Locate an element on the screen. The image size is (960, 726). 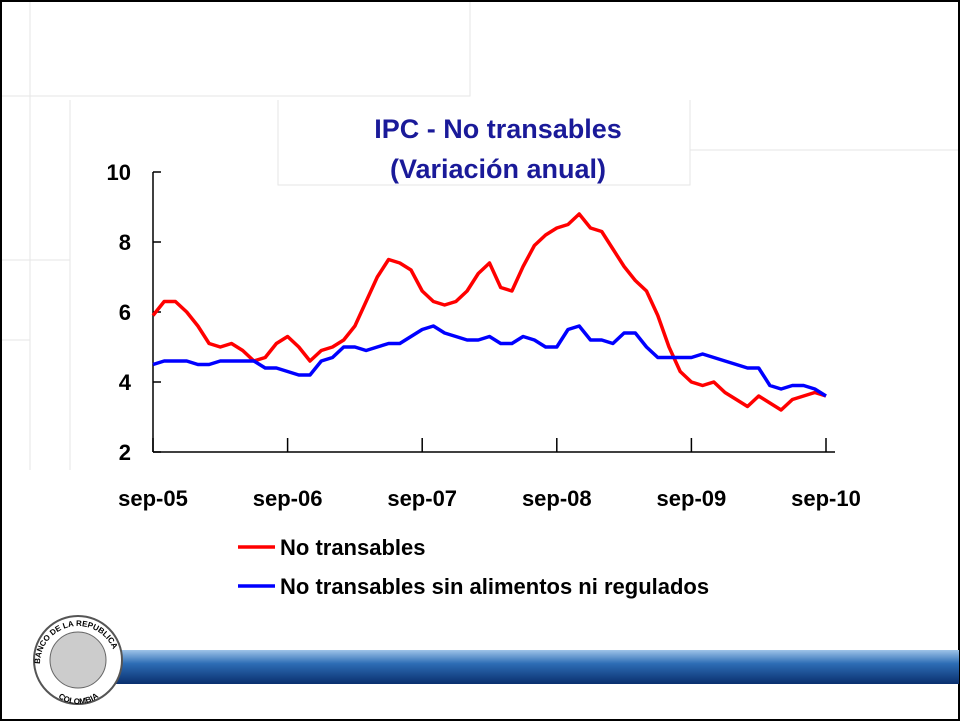
y-tick-label: 10 is located at coordinates (119, 172).